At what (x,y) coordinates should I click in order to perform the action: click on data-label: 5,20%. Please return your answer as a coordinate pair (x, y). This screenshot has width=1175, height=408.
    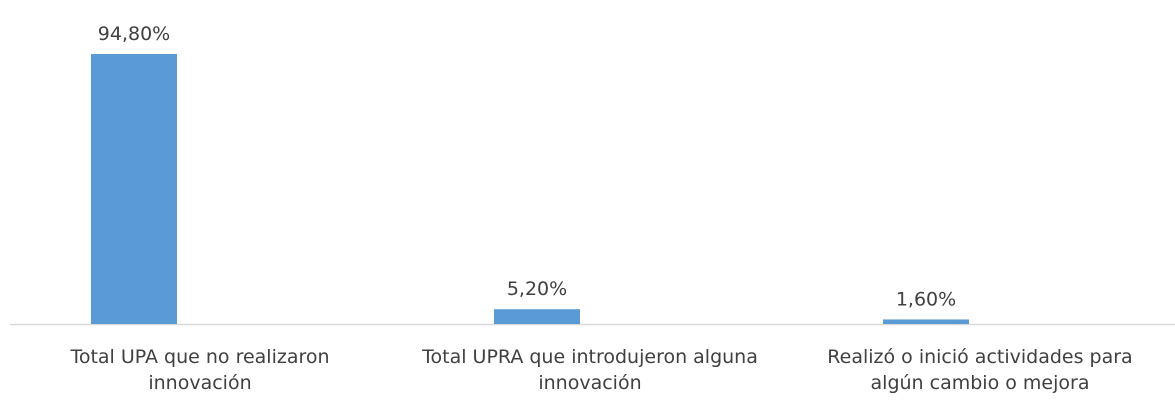
    Looking at the image, I should click on (537, 289).